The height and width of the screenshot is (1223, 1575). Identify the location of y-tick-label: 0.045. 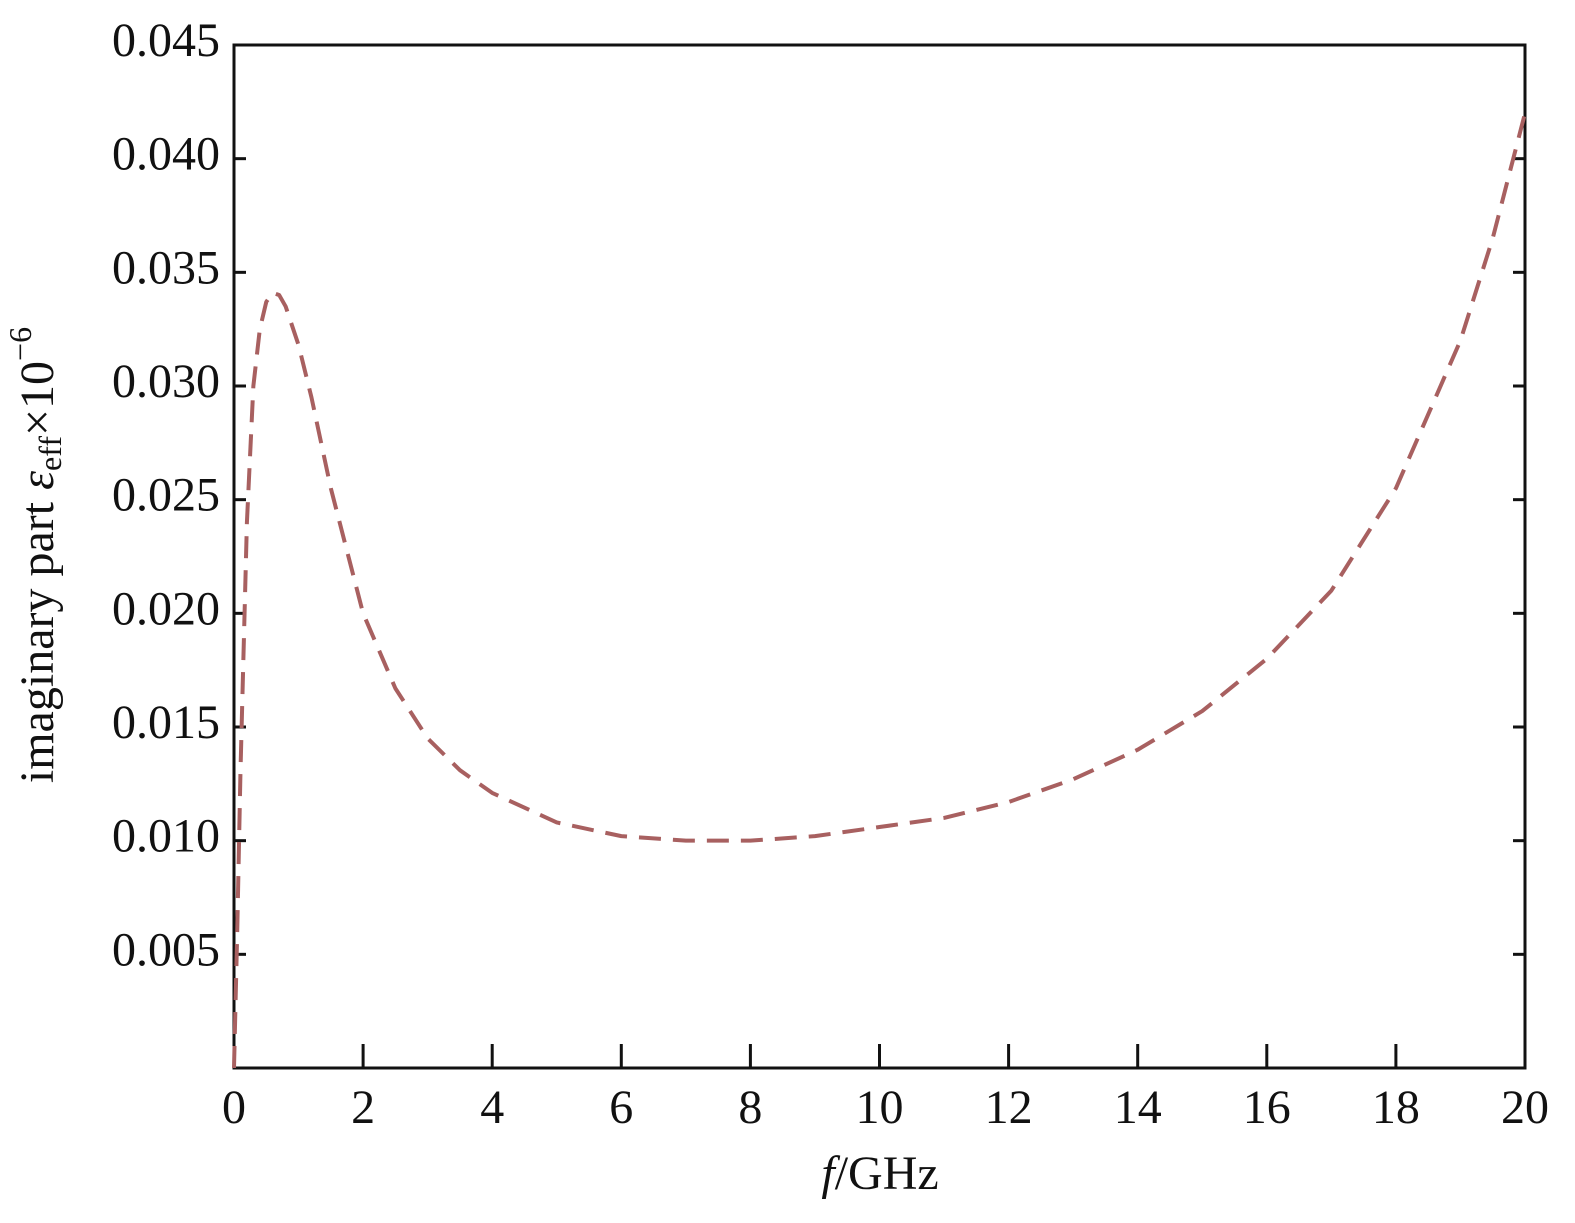
(166, 40).